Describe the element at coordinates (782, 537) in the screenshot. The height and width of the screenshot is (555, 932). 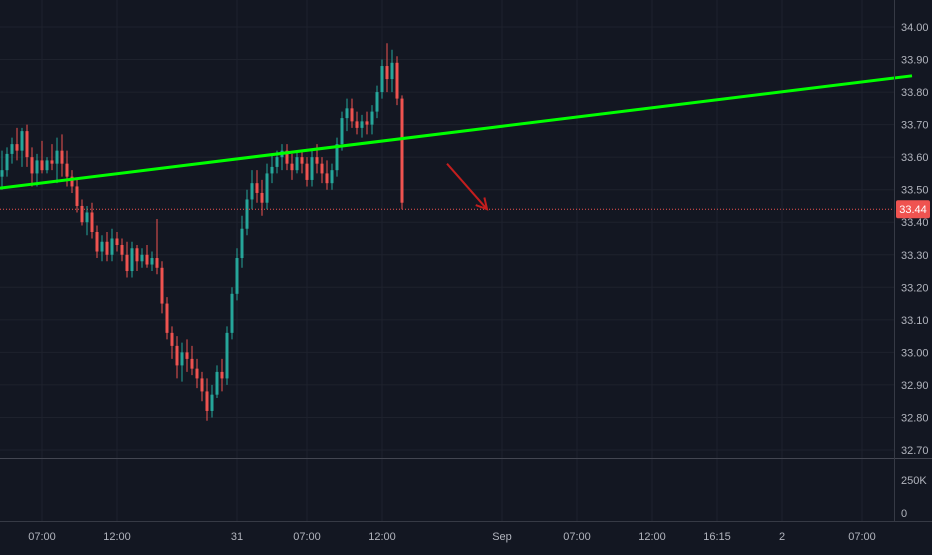
I see `time-tick-label: 2` at that location.